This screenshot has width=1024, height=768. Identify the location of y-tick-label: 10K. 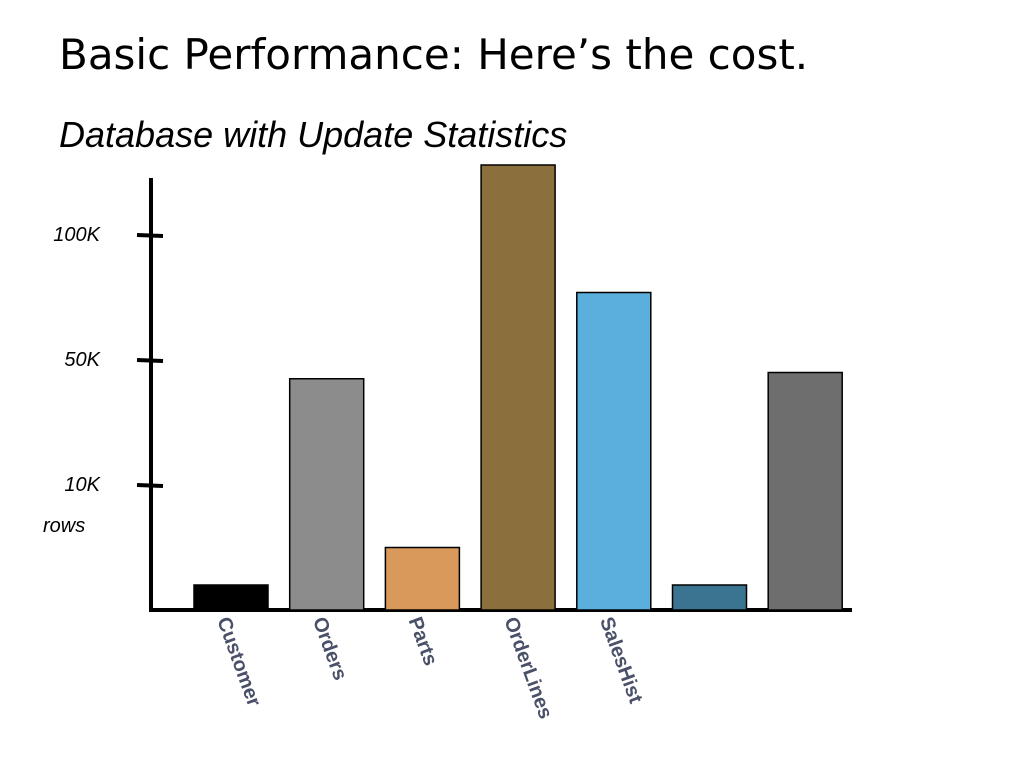
(82, 485).